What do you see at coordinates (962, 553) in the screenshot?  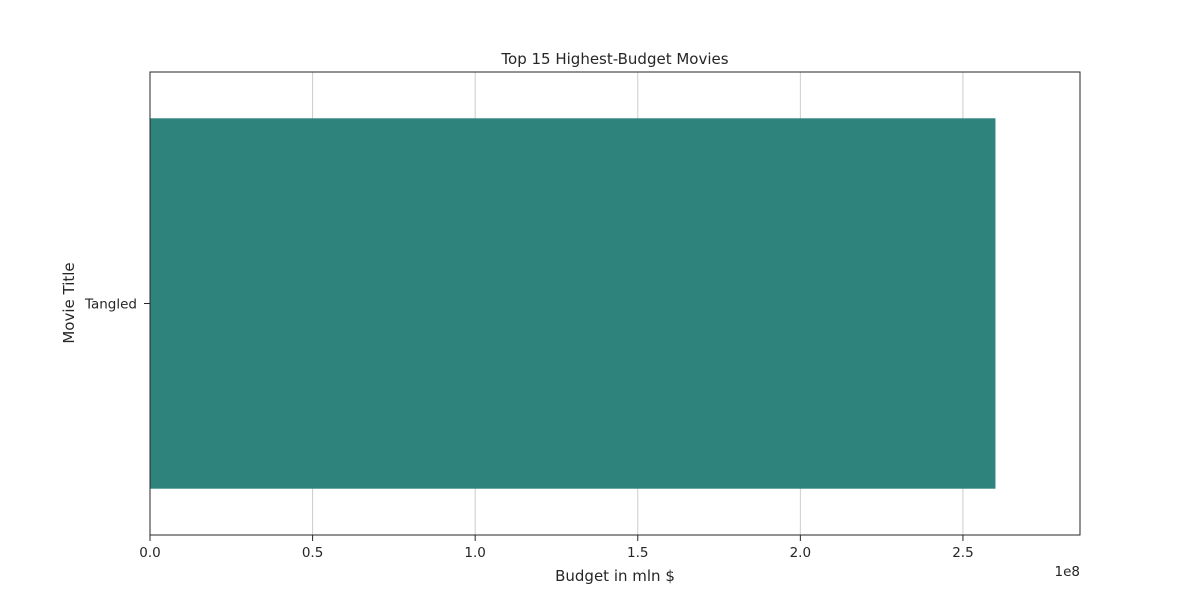 I see `x-tick-label: 2.5` at bounding box center [962, 553].